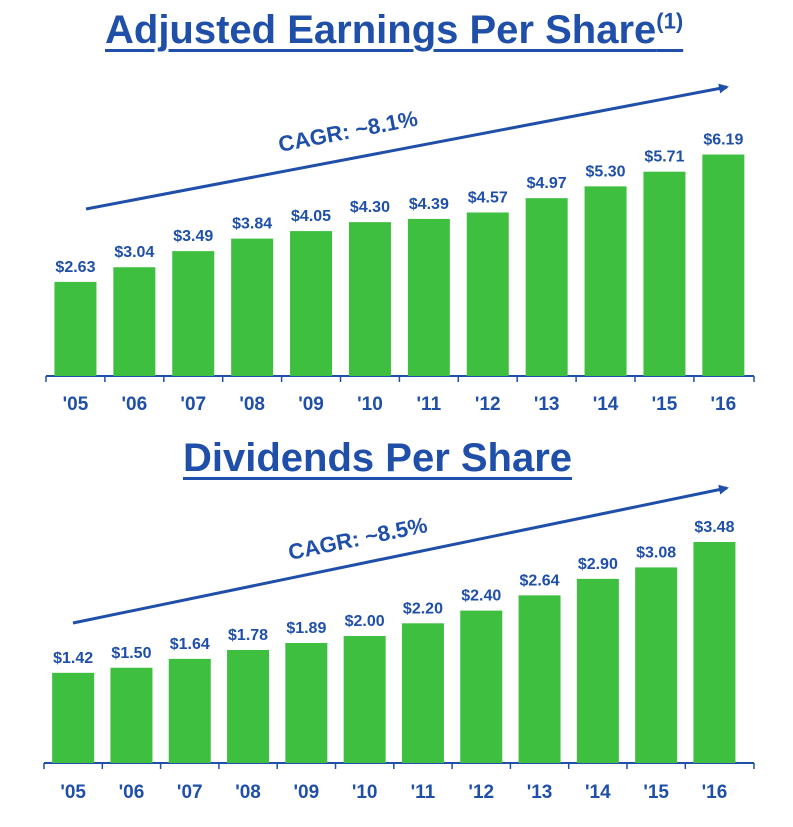 This screenshot has height=827, width=793. What do you see at coordinates (423, 792) in the screenshot?
I see `dps-tick-label: '11` at bounding box center [423, 792].